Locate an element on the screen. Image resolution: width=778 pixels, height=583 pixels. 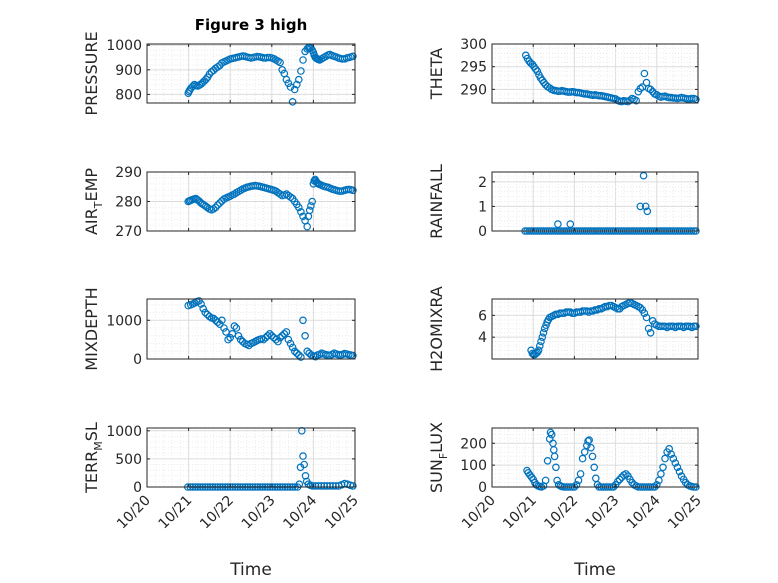
y-tick-label: 500 is located at coordinates (128, 460).